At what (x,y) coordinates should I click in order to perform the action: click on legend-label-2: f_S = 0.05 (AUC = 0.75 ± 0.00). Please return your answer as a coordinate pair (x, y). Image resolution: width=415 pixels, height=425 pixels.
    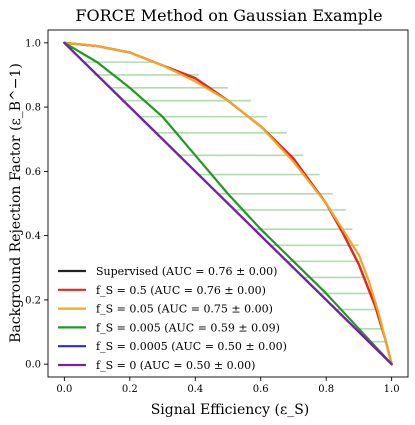
    Looking at the image, I should click on (184, 309).